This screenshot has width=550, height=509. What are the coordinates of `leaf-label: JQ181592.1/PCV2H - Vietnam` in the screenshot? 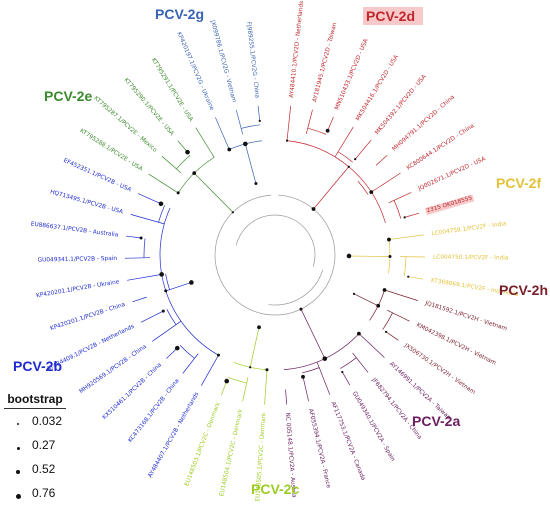 It's located at (465, 316).